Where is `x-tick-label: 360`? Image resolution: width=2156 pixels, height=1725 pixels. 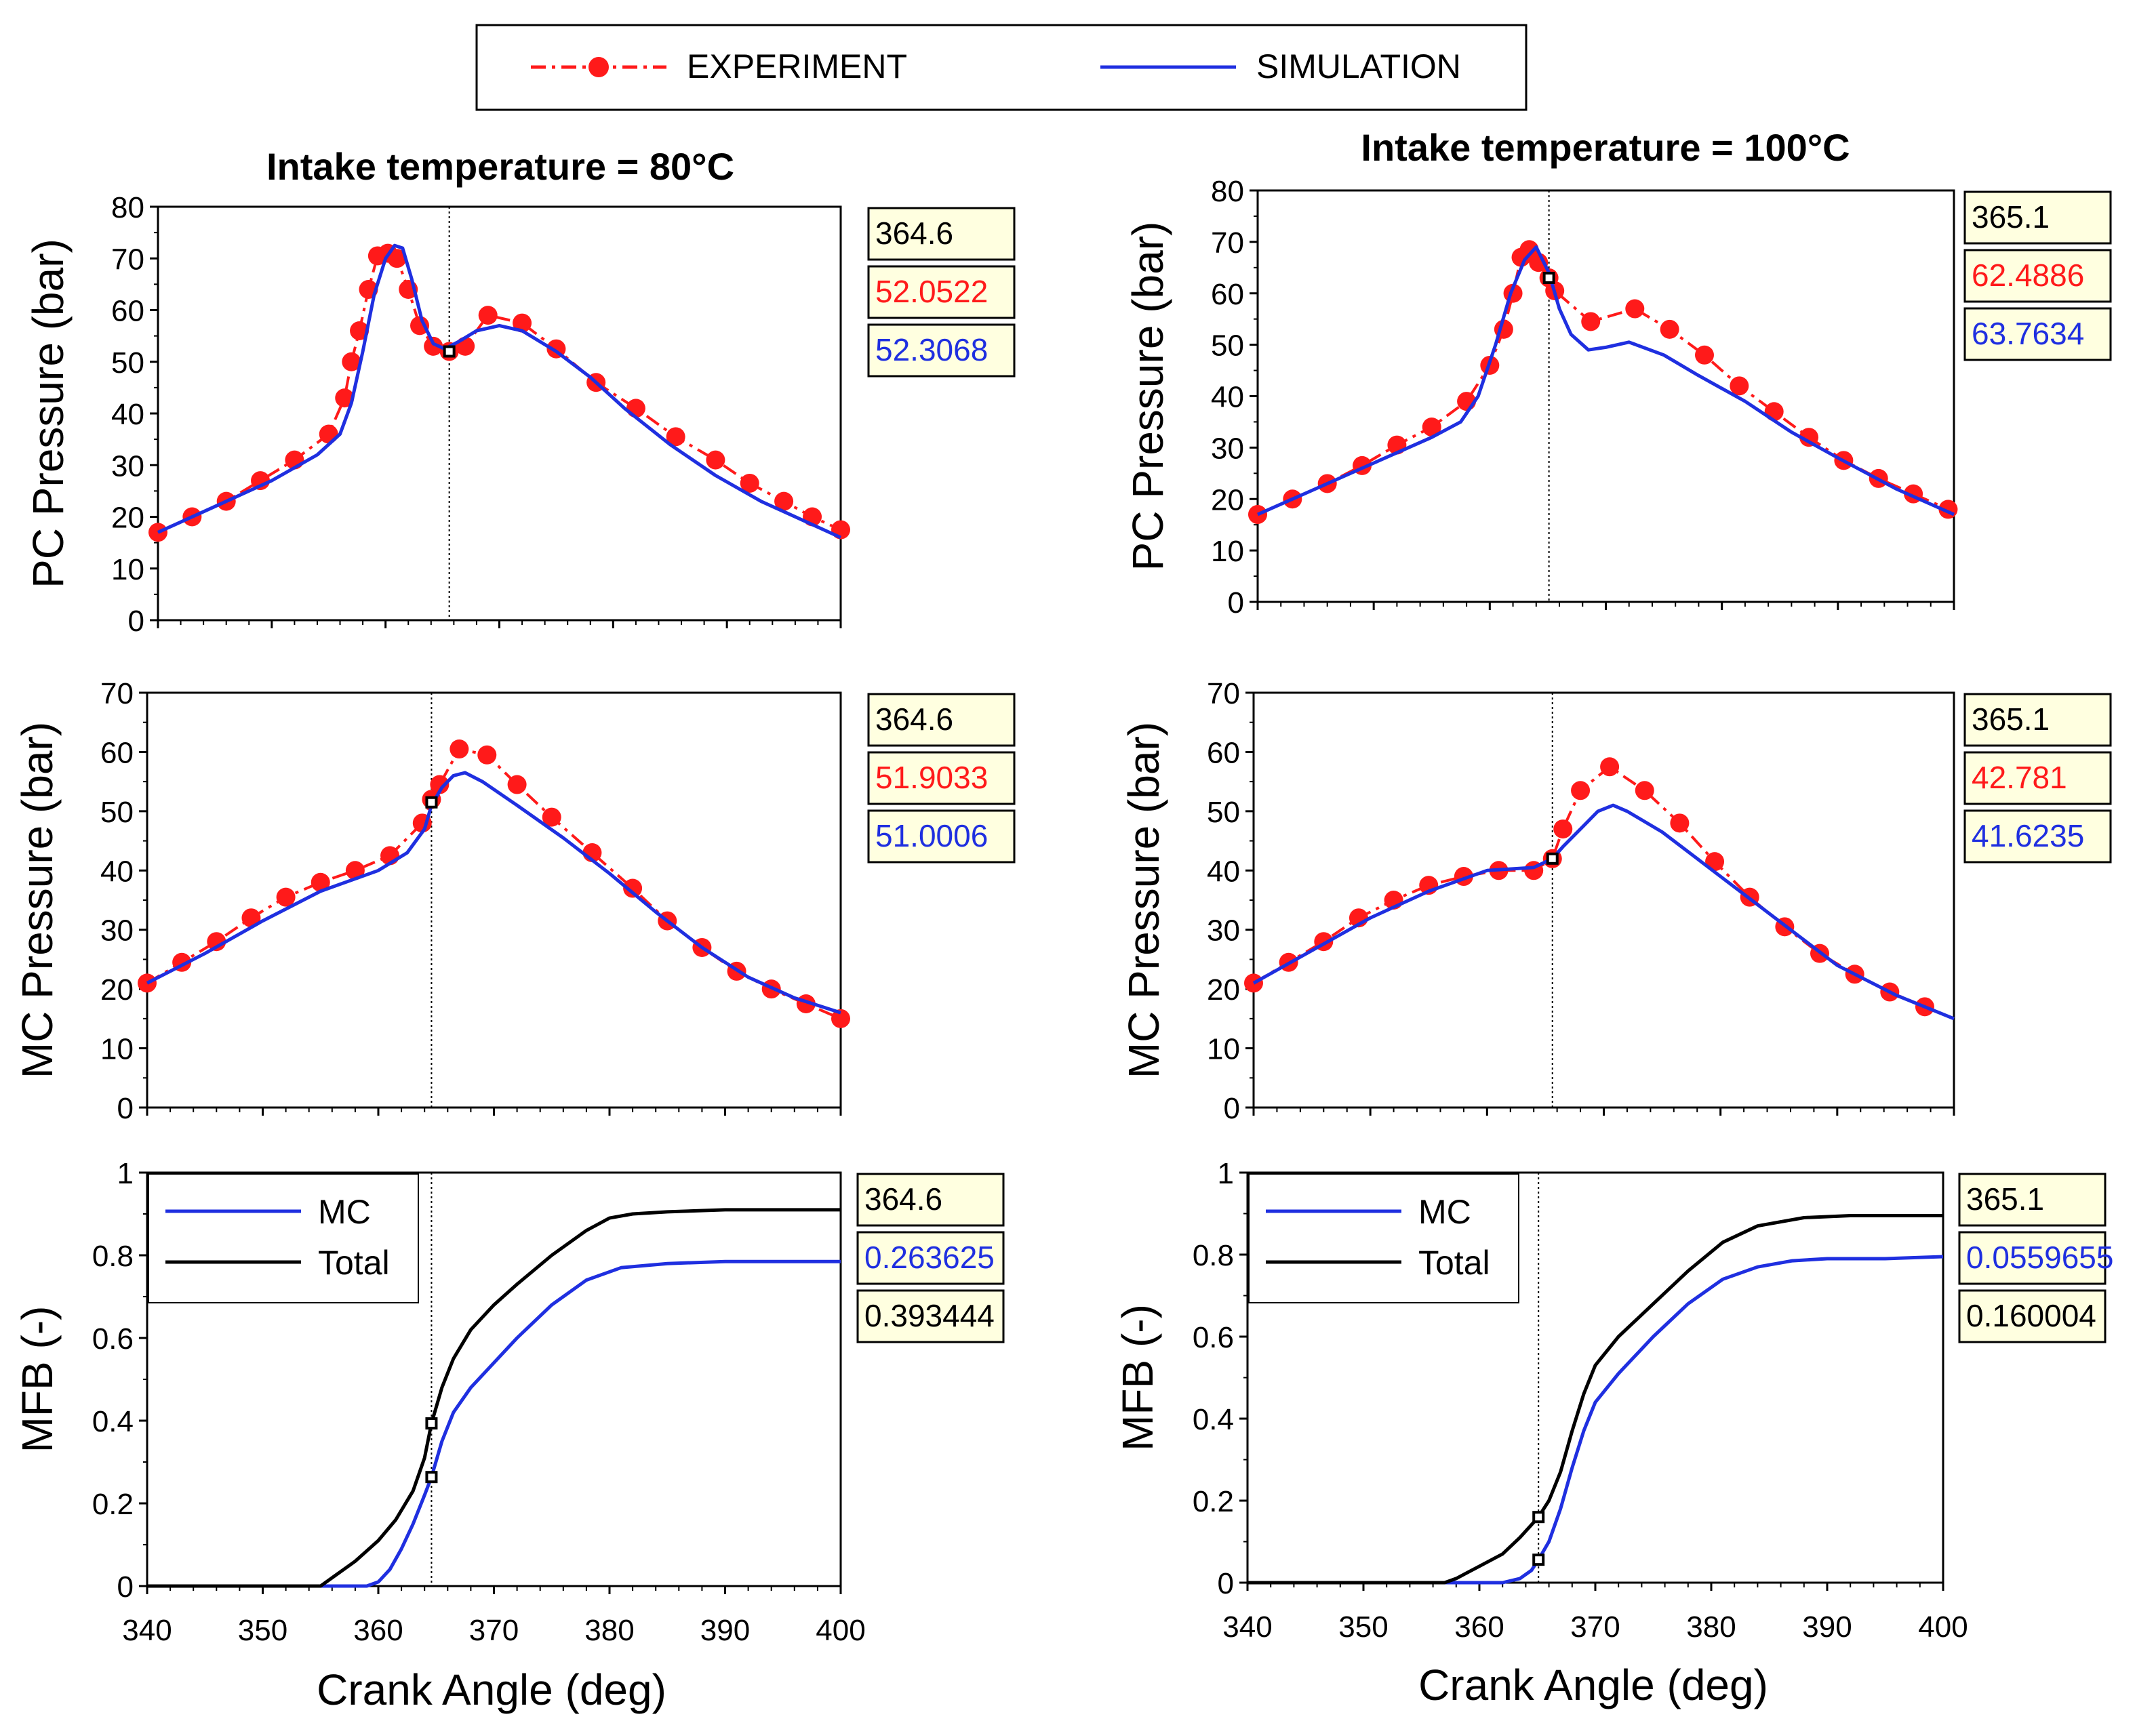 x-tick-label: 360 is located at coordinates (378, 1631).